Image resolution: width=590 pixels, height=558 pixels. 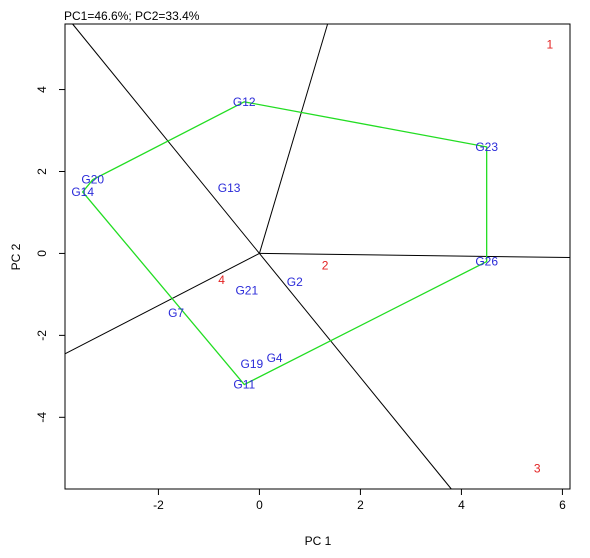 I want to click on environment-4: 4, so click(x=221, y=280).